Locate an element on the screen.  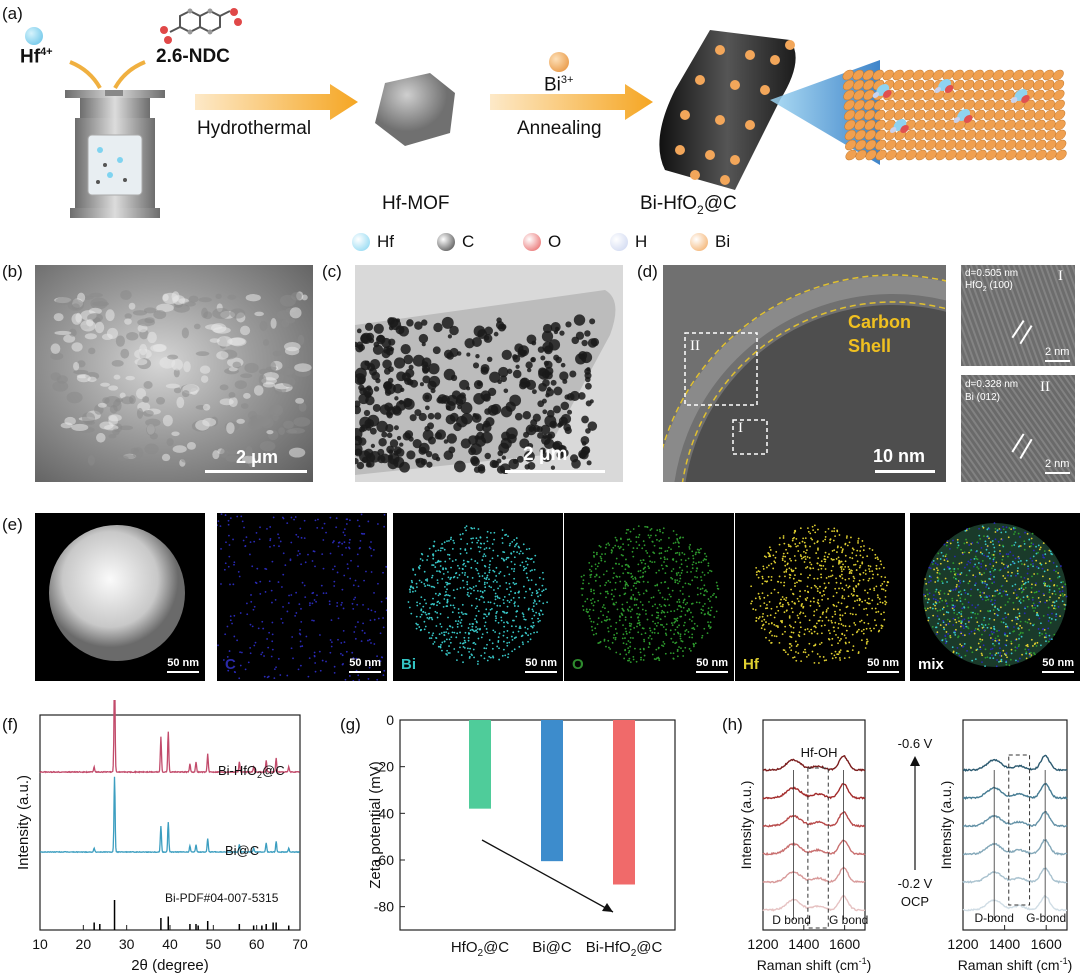
zeta-frame is located at coordinates (537, 825).